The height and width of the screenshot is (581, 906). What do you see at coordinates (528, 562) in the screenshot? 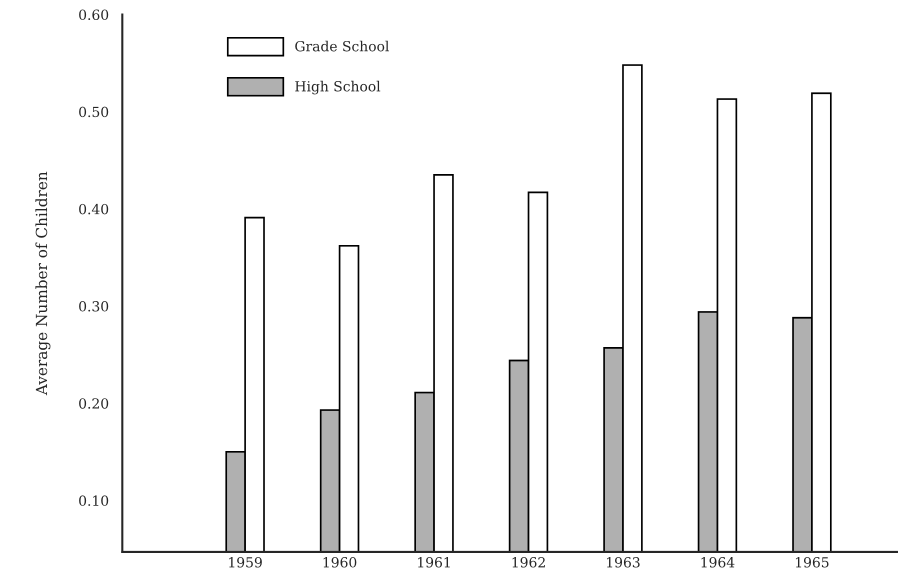
I see `x-tick-label: 1962` at bounding box center [528, 562].